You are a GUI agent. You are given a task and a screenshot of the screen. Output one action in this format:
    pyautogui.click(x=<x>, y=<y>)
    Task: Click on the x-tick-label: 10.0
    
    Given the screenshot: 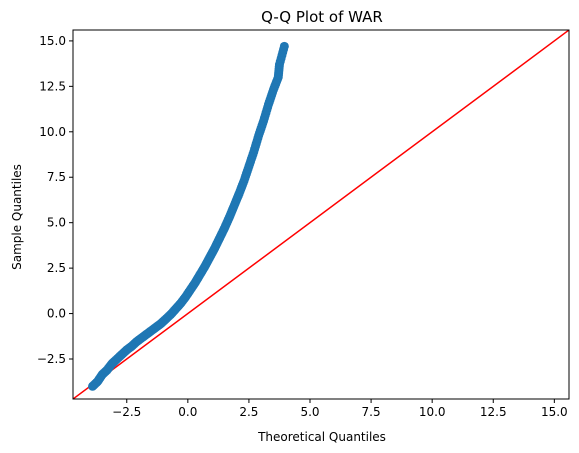 What is the action you would take?
    pyautogui.click(x=432, y=412)
    